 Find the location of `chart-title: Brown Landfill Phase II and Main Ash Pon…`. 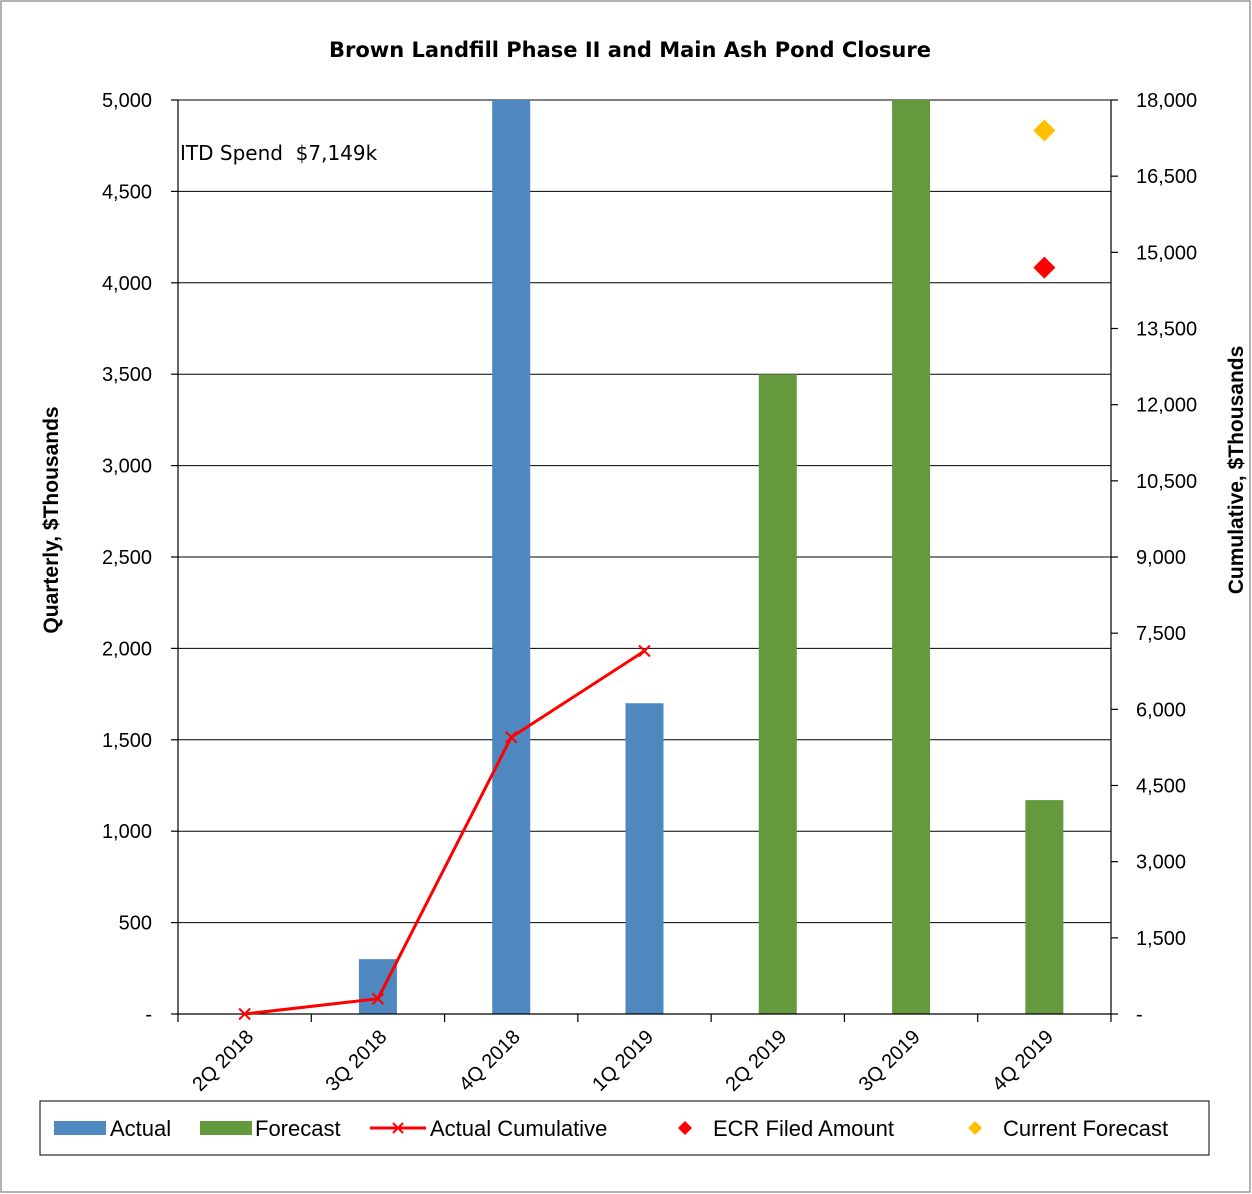

chart-title: Brown Landfill Phase II and Main Ash Pon… is located at coordinates (630, 50).